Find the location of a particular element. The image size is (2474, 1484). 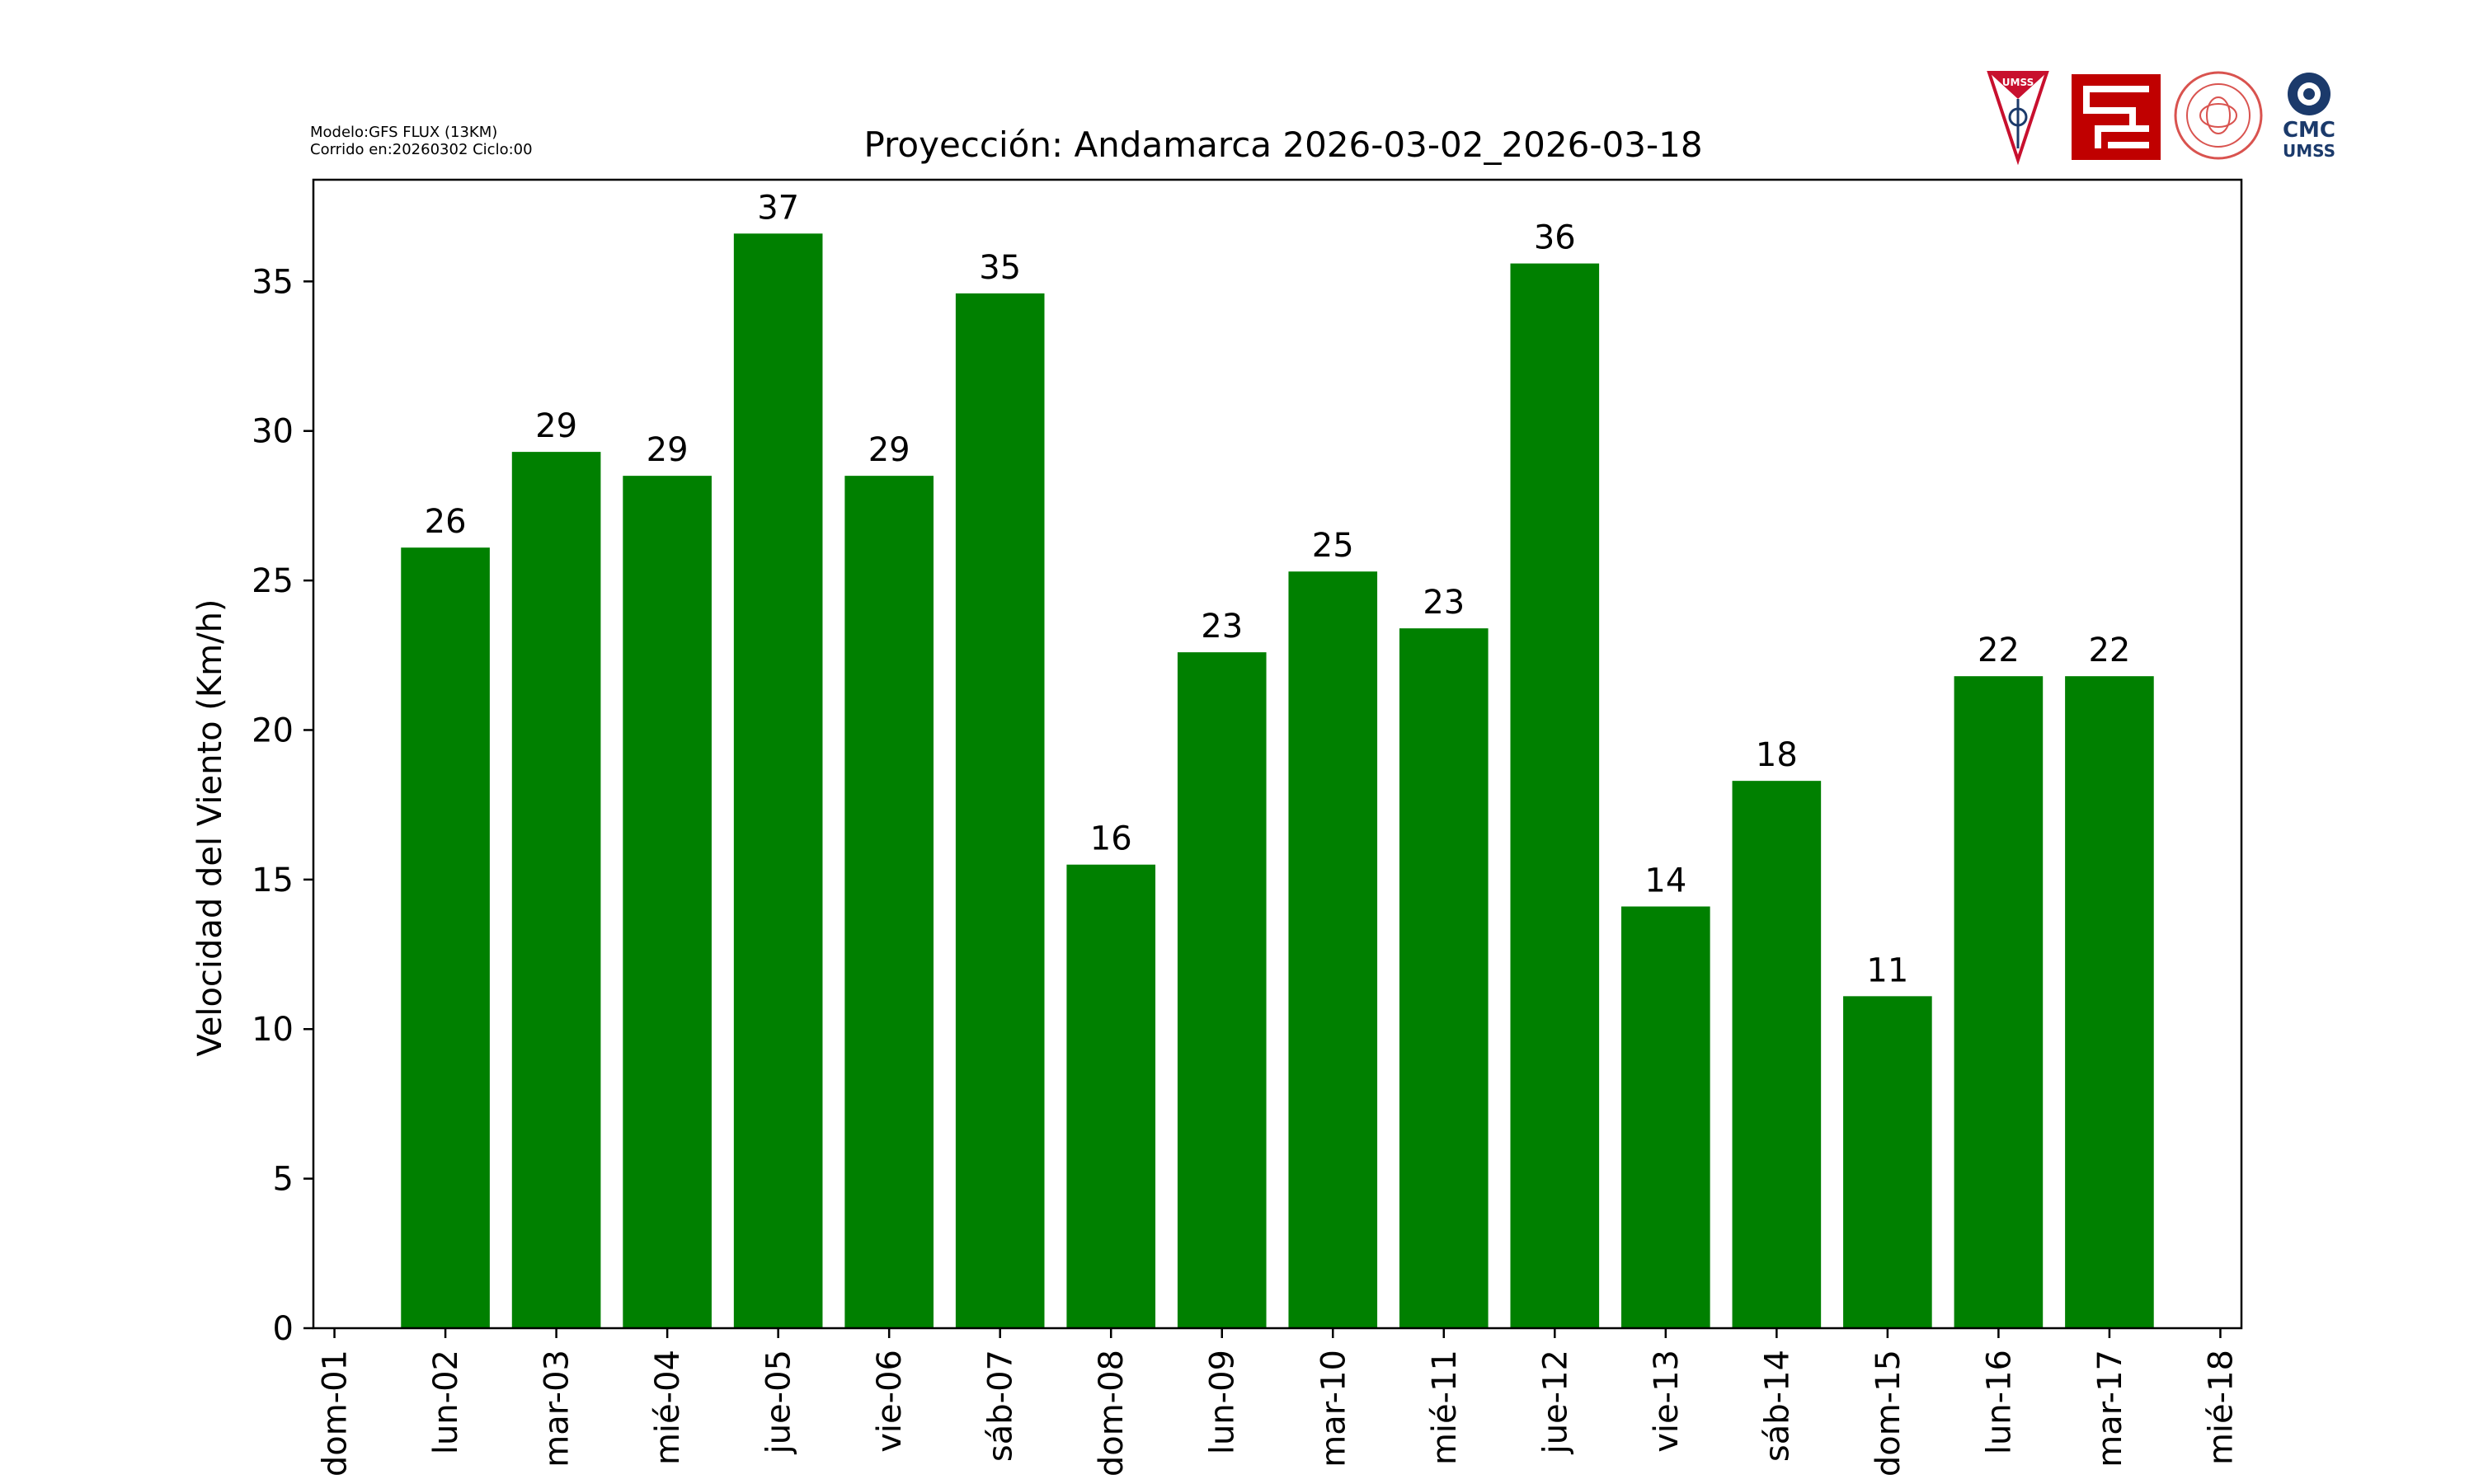

umss-logo-text: UMSS is located at coordinates (2018, 82).